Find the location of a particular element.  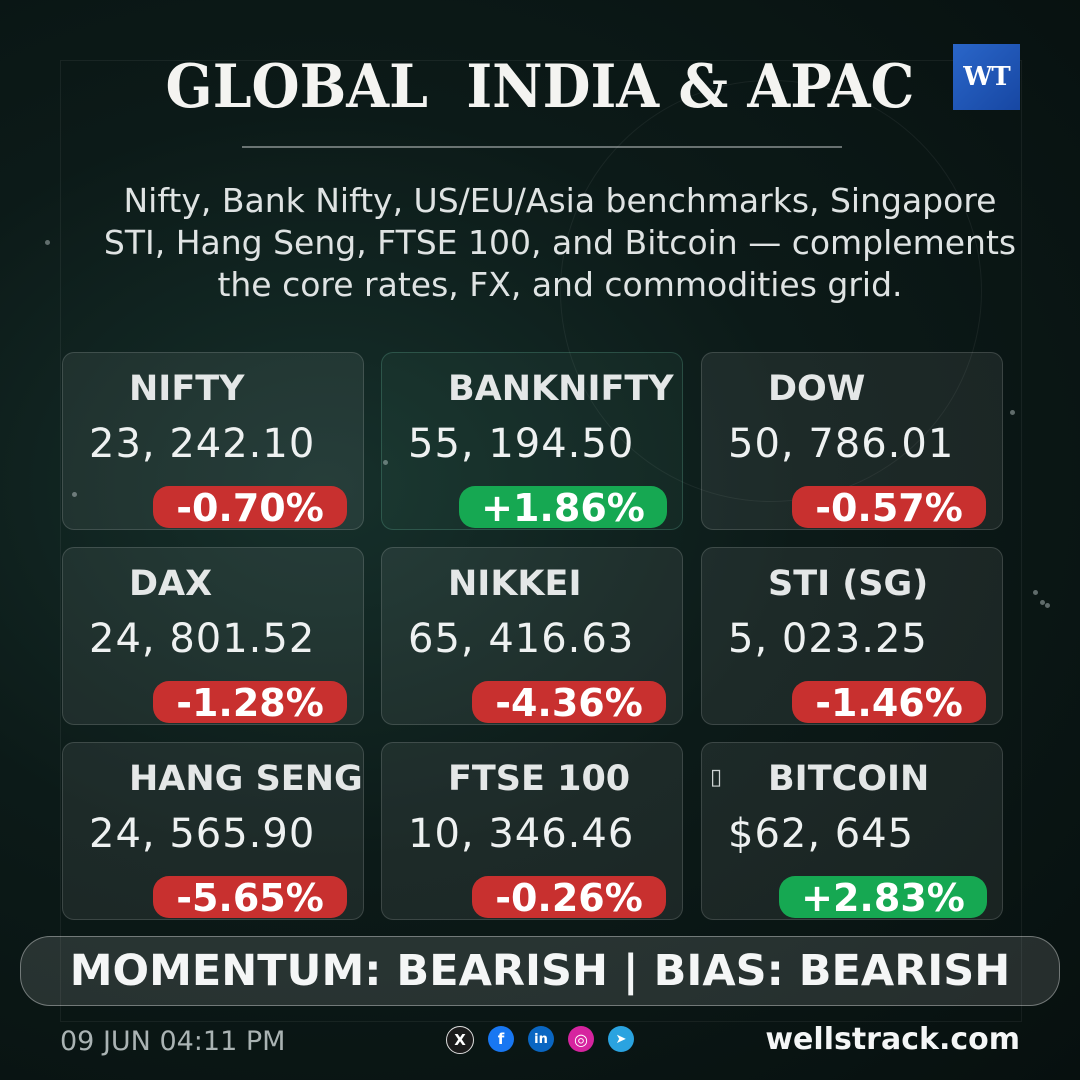

page-title: GLOBAL INDIA & APAC is located at coordinates (540, 87).